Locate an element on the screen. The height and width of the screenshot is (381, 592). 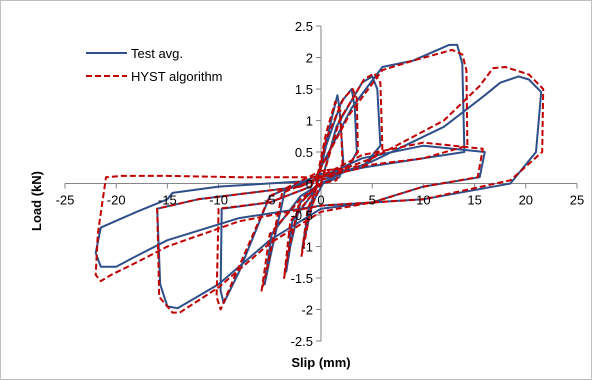
x-tick-label: 5 is located at coordinates (372, 200).